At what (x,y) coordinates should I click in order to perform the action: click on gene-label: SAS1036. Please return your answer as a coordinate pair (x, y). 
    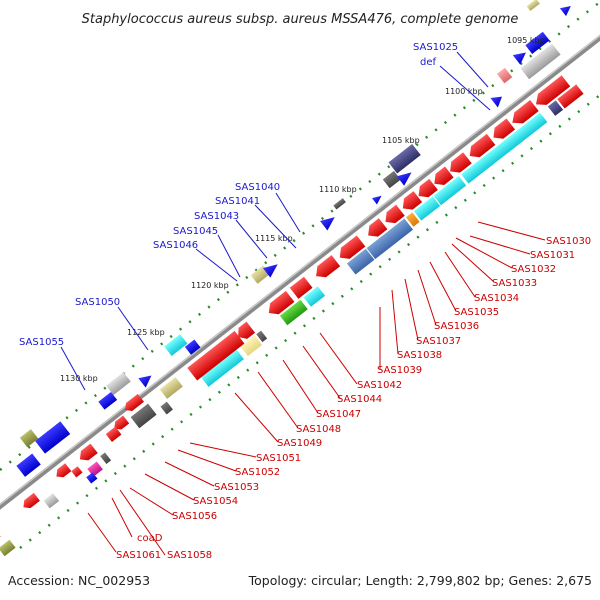
    Looking at the image, I should click on (456, 326).